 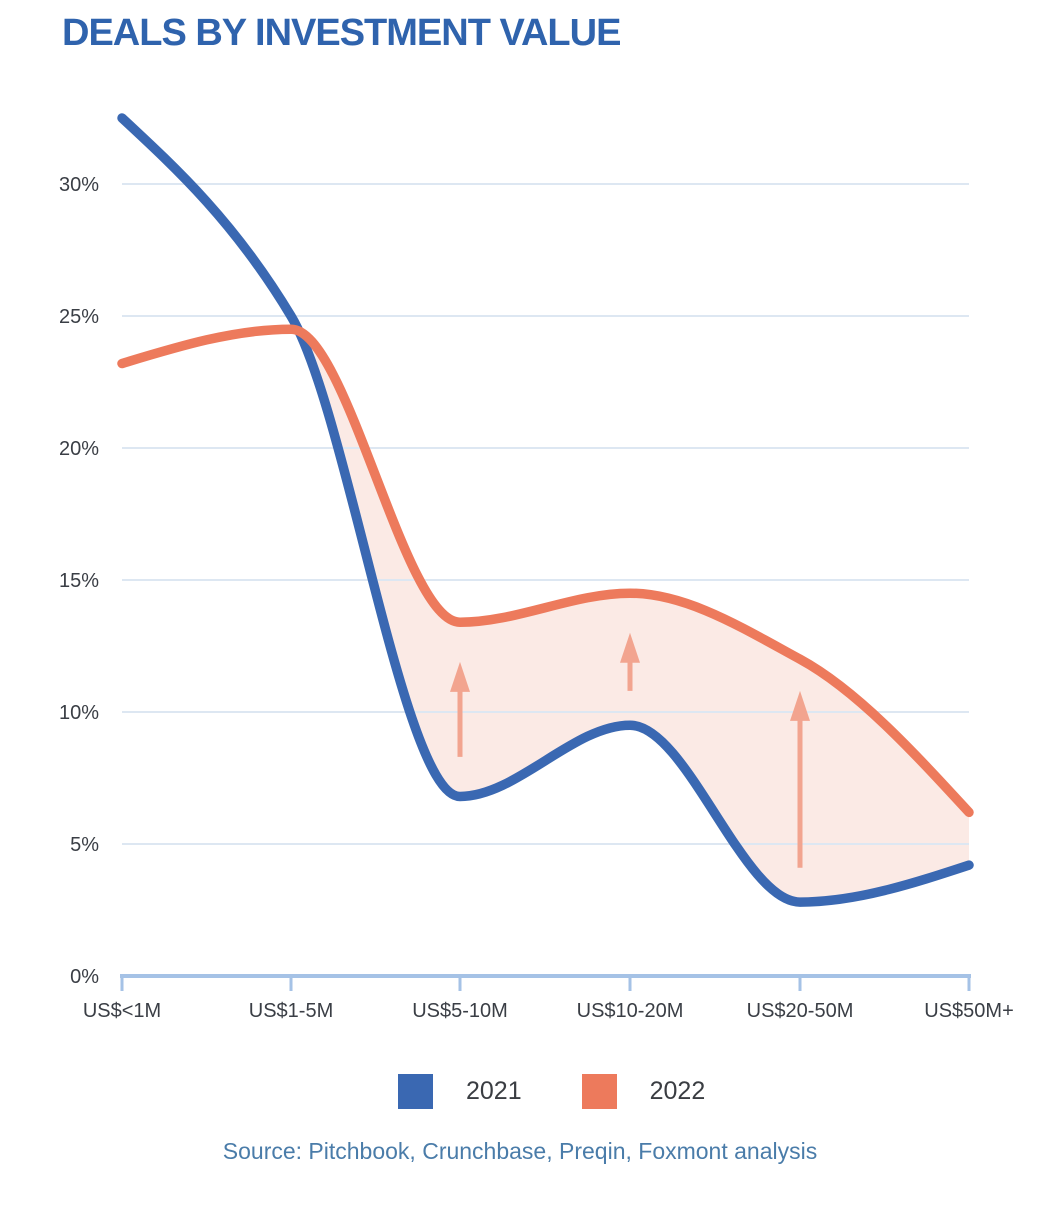 I want to click on x-tick-label-3: US$10-20M, so click(x=630, y=1011).